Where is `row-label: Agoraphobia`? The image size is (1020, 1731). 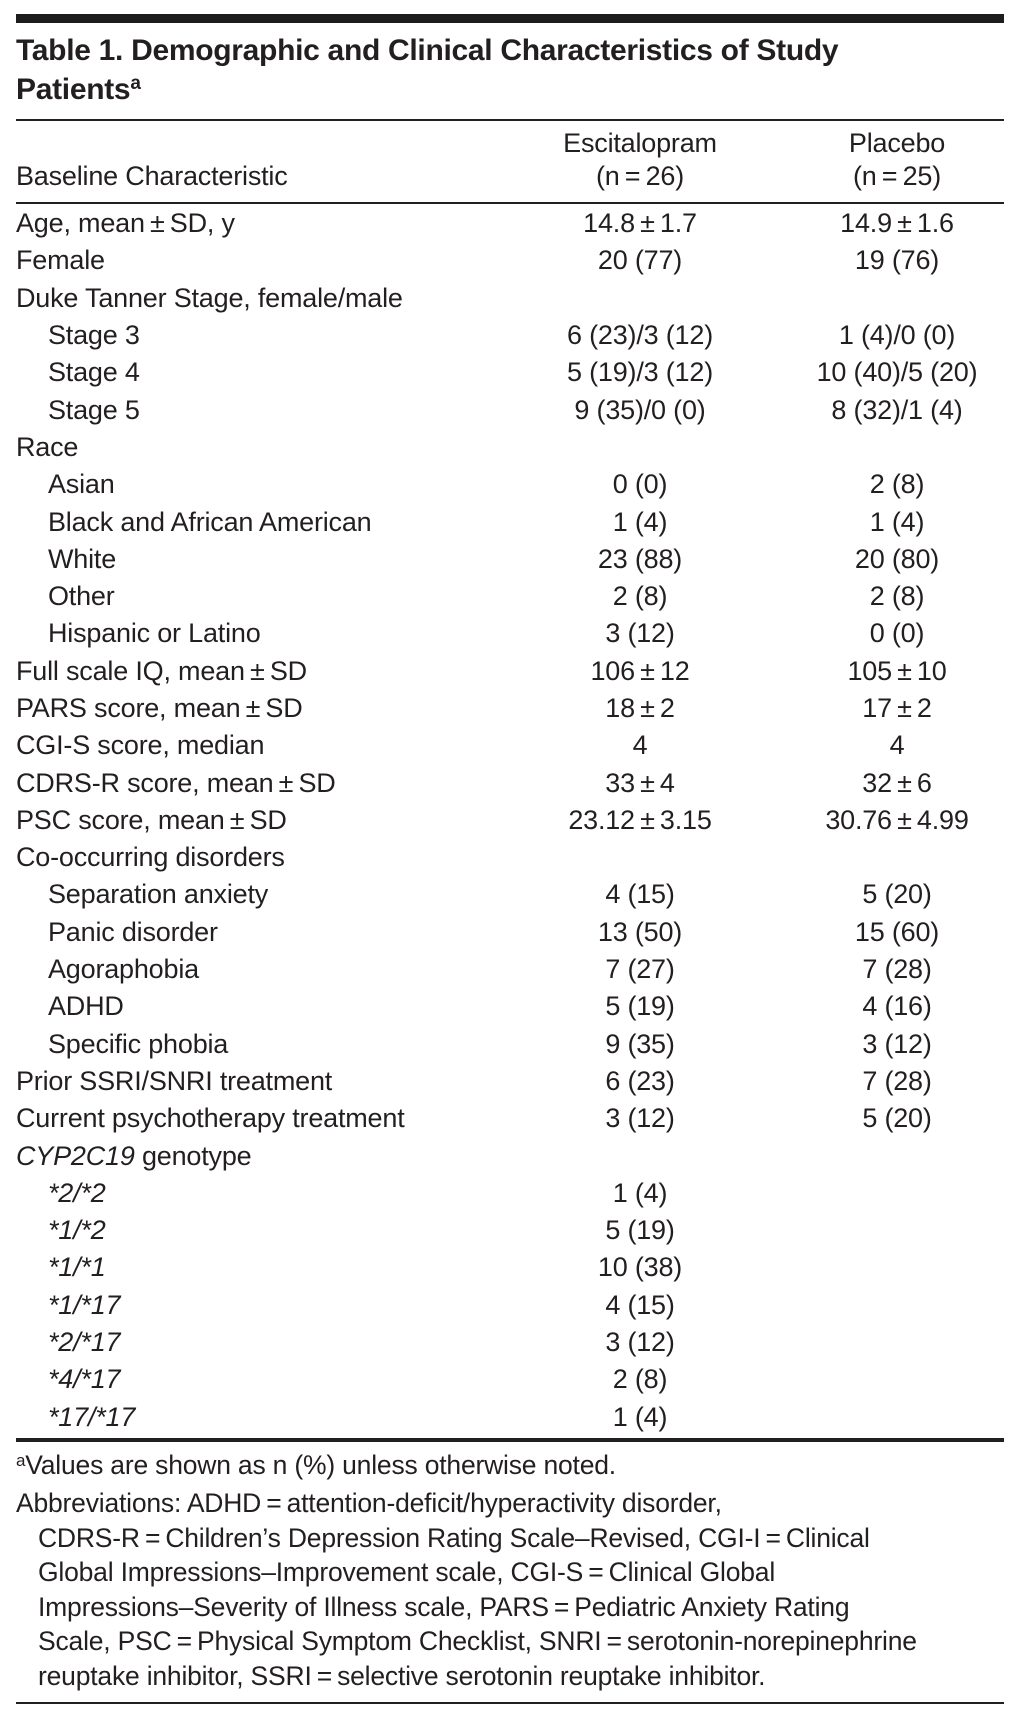
row-label: Agoraphobia is located at coordinates (123, 969).